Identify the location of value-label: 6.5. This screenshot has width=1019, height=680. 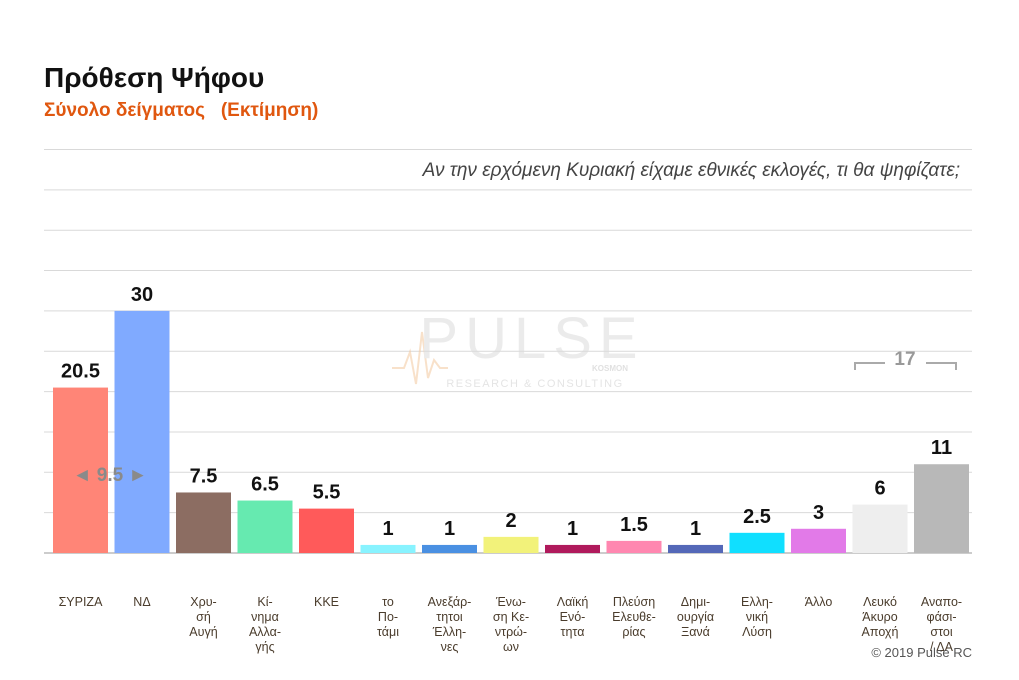
(265, 485).